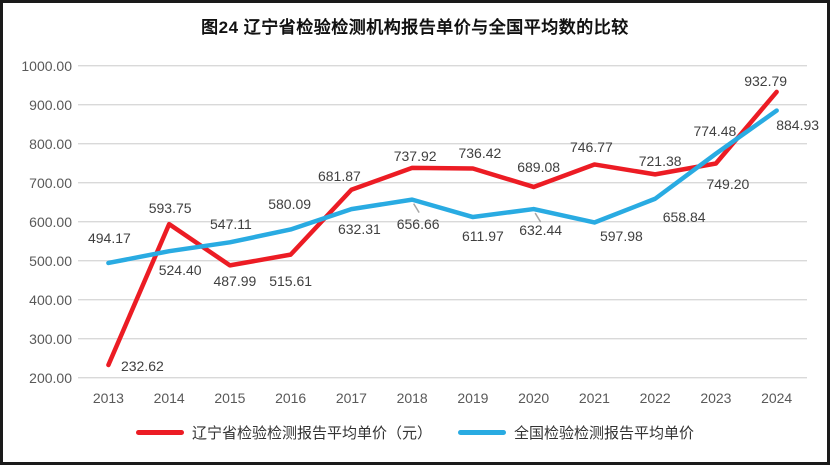  I want to click on data-label: 656.66, so click(418, 223).